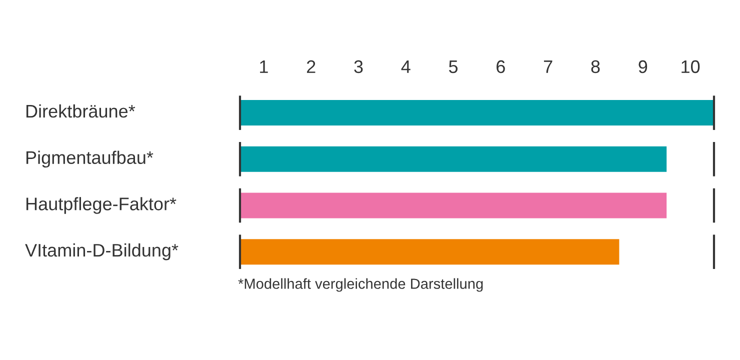 The image size is (740, 360). What do you see at coordinates (548, 66) in the screenshot?
I see `x-tick-label: 7` at bounding box center [548, 66].